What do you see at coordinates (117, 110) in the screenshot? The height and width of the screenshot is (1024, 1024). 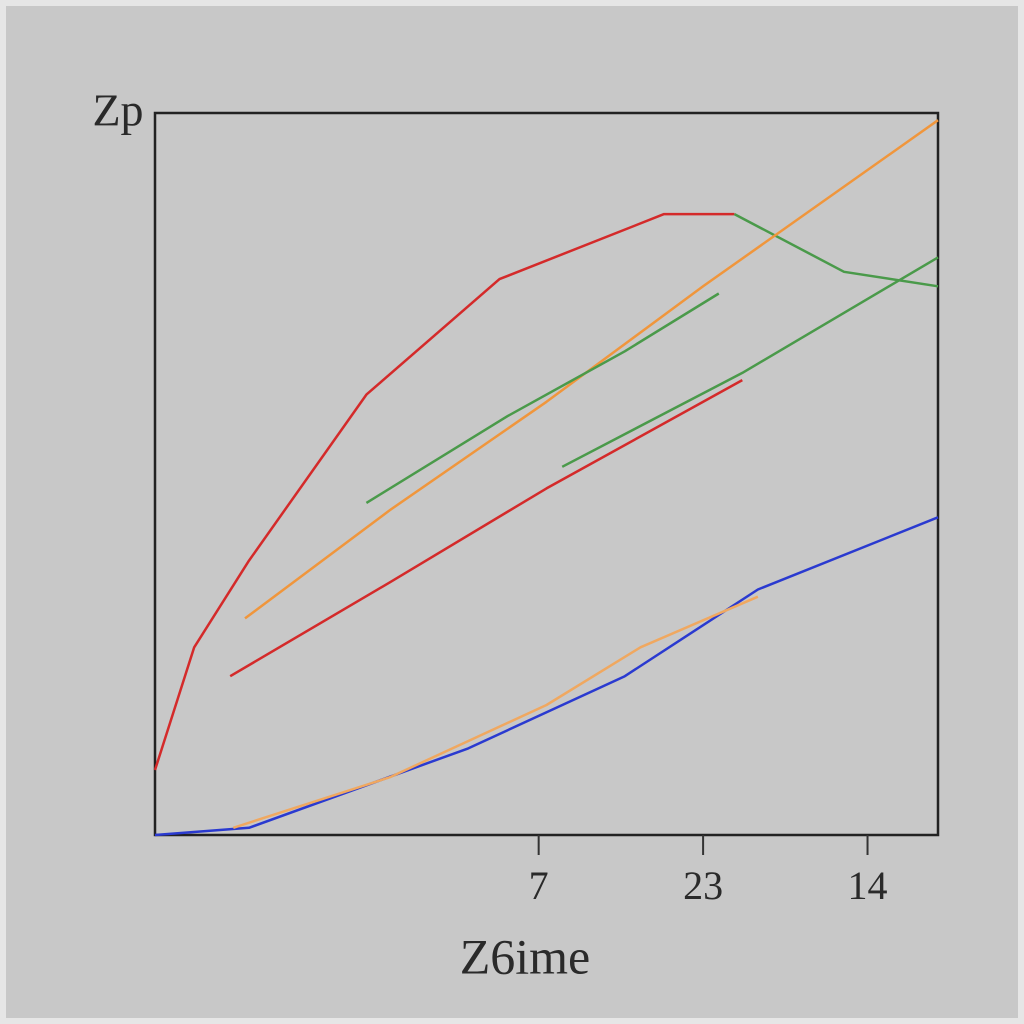 I see `y-axis-label: Zp` at bounding box center [117, 110].